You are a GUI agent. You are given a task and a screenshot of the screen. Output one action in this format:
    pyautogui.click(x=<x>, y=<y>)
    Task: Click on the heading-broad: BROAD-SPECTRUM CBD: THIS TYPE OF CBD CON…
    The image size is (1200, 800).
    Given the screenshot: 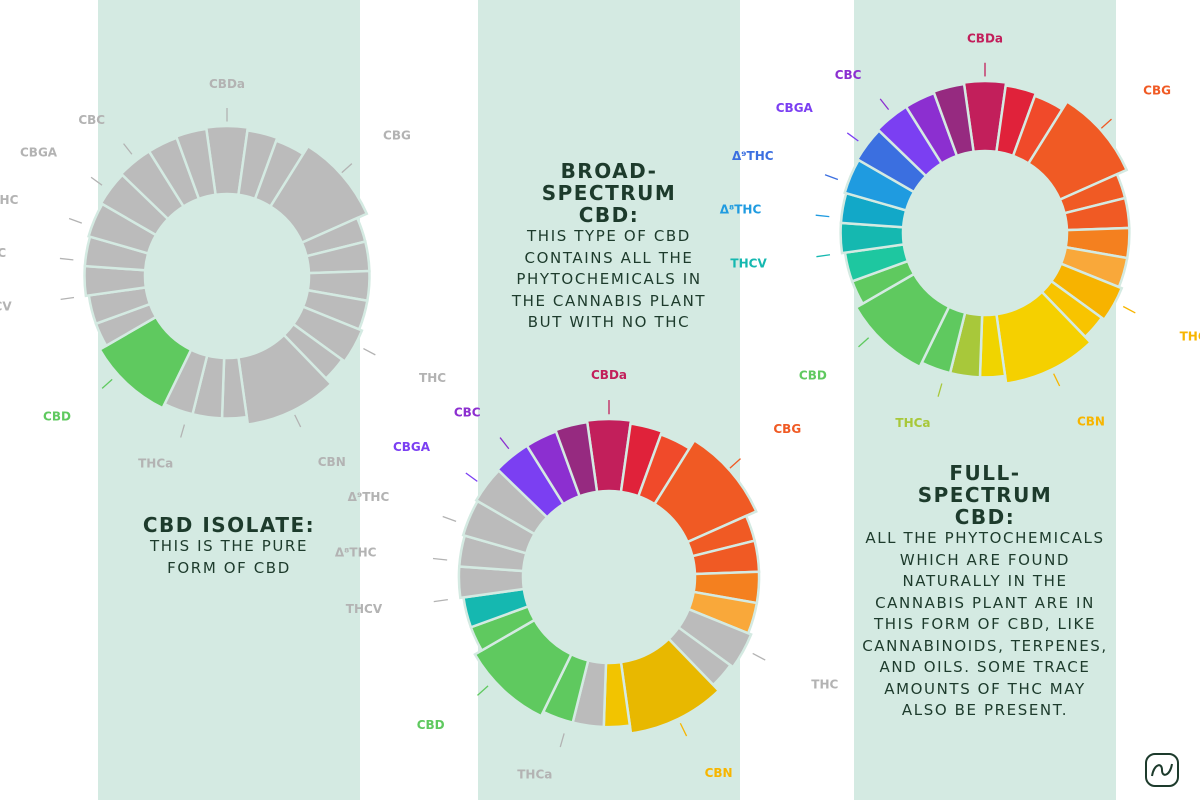 What is the action you would take?
    pyautogui.click(x=609, y=247)
    